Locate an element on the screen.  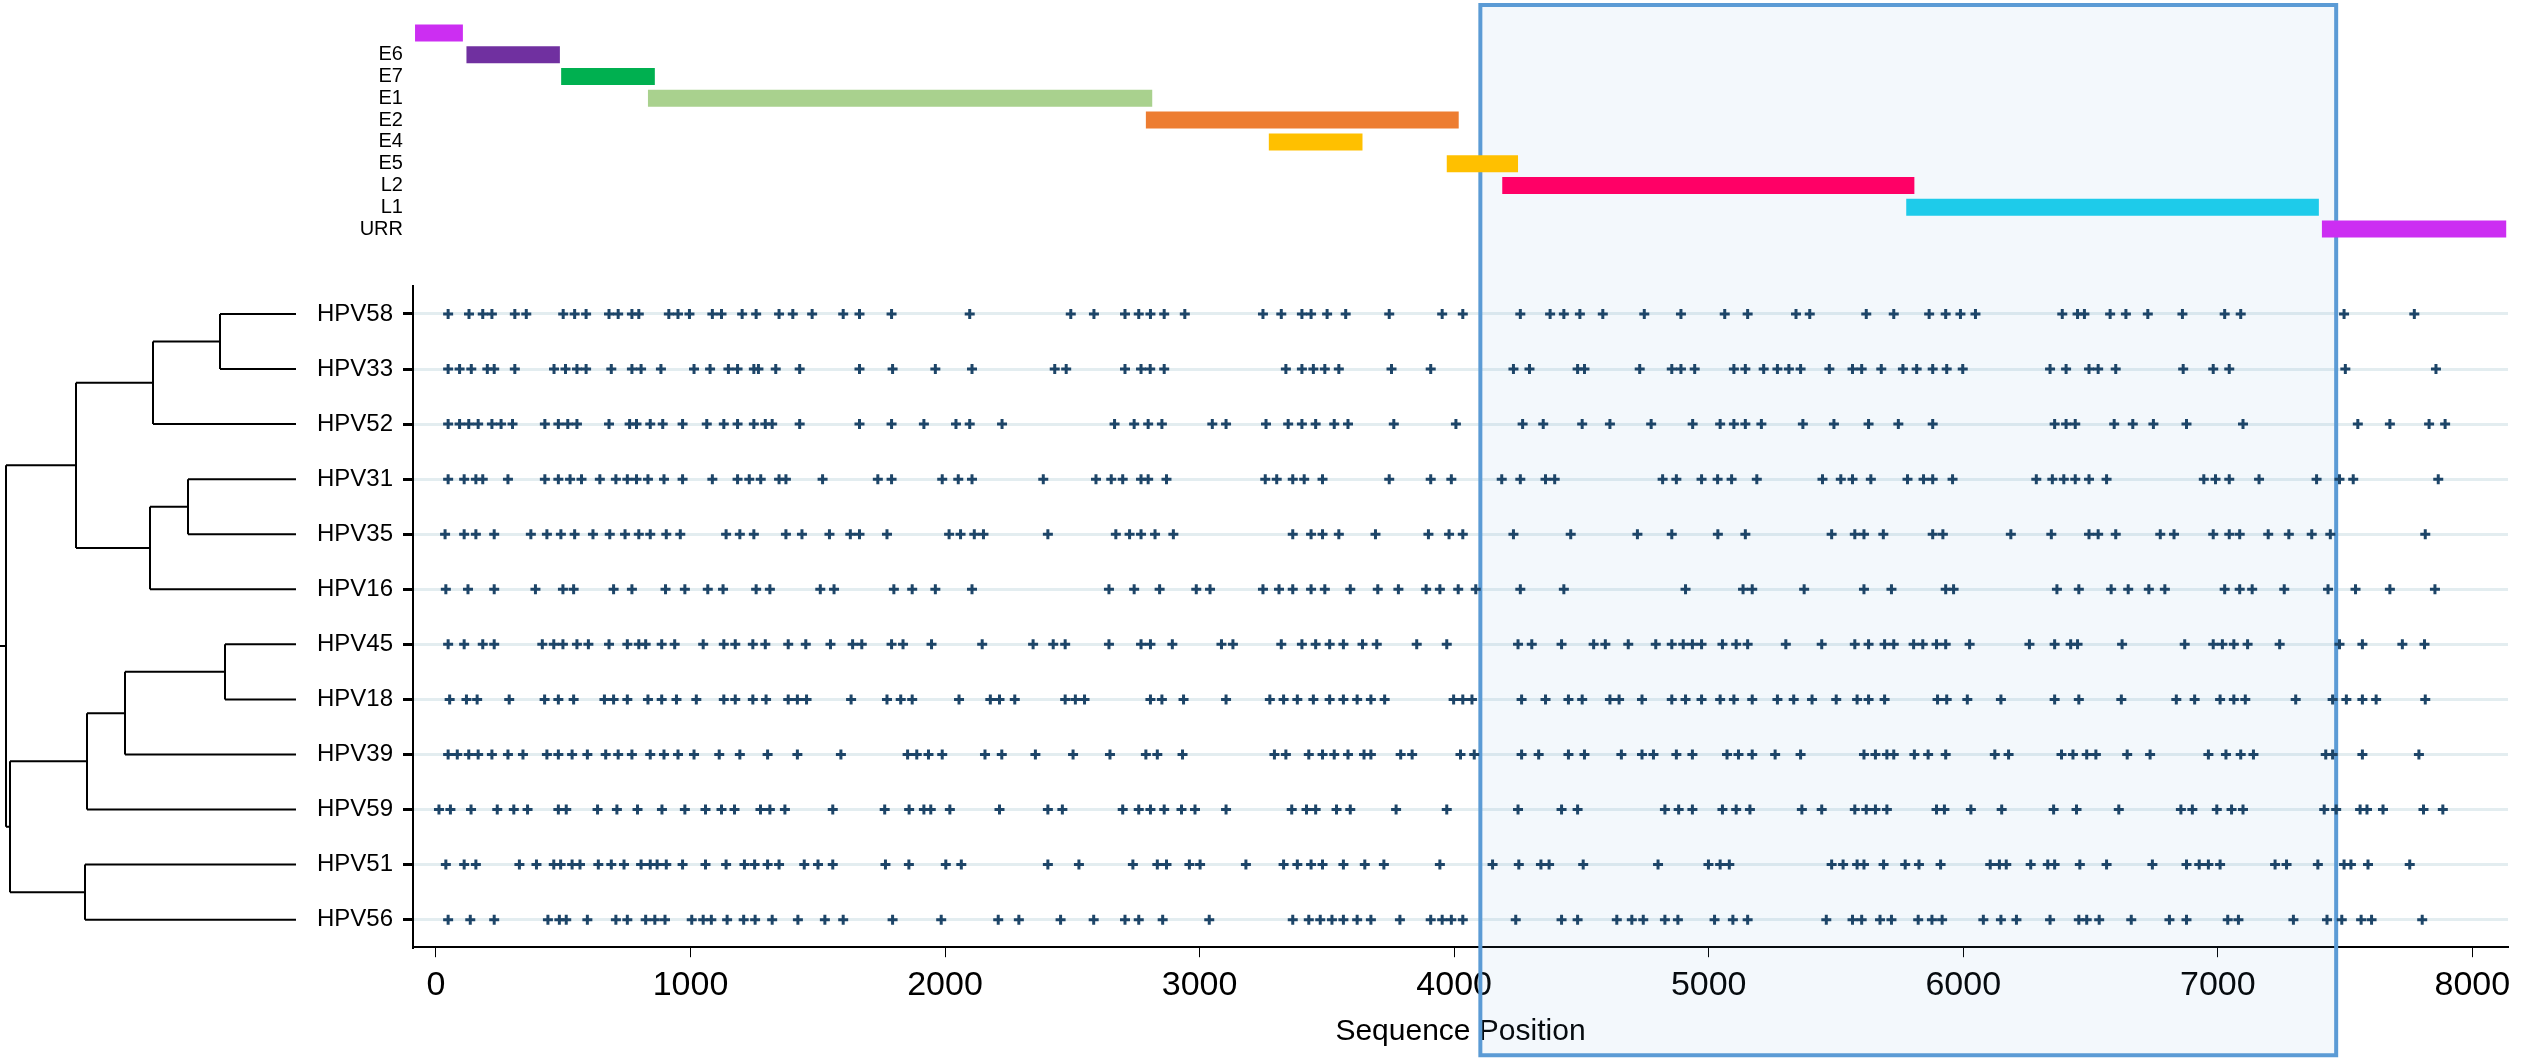
x-tick-label: 3000 is located at coordinates (1199, 982).